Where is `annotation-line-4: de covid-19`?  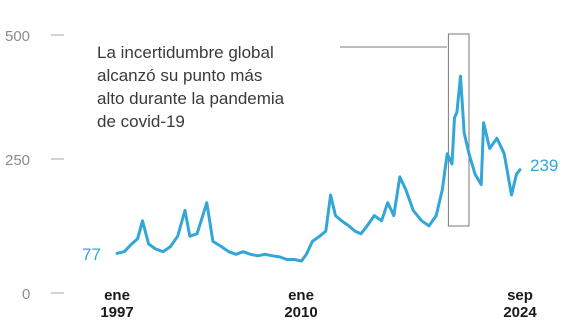 annotation-line-4: de covid-19 is located at coordinates (141, 121).